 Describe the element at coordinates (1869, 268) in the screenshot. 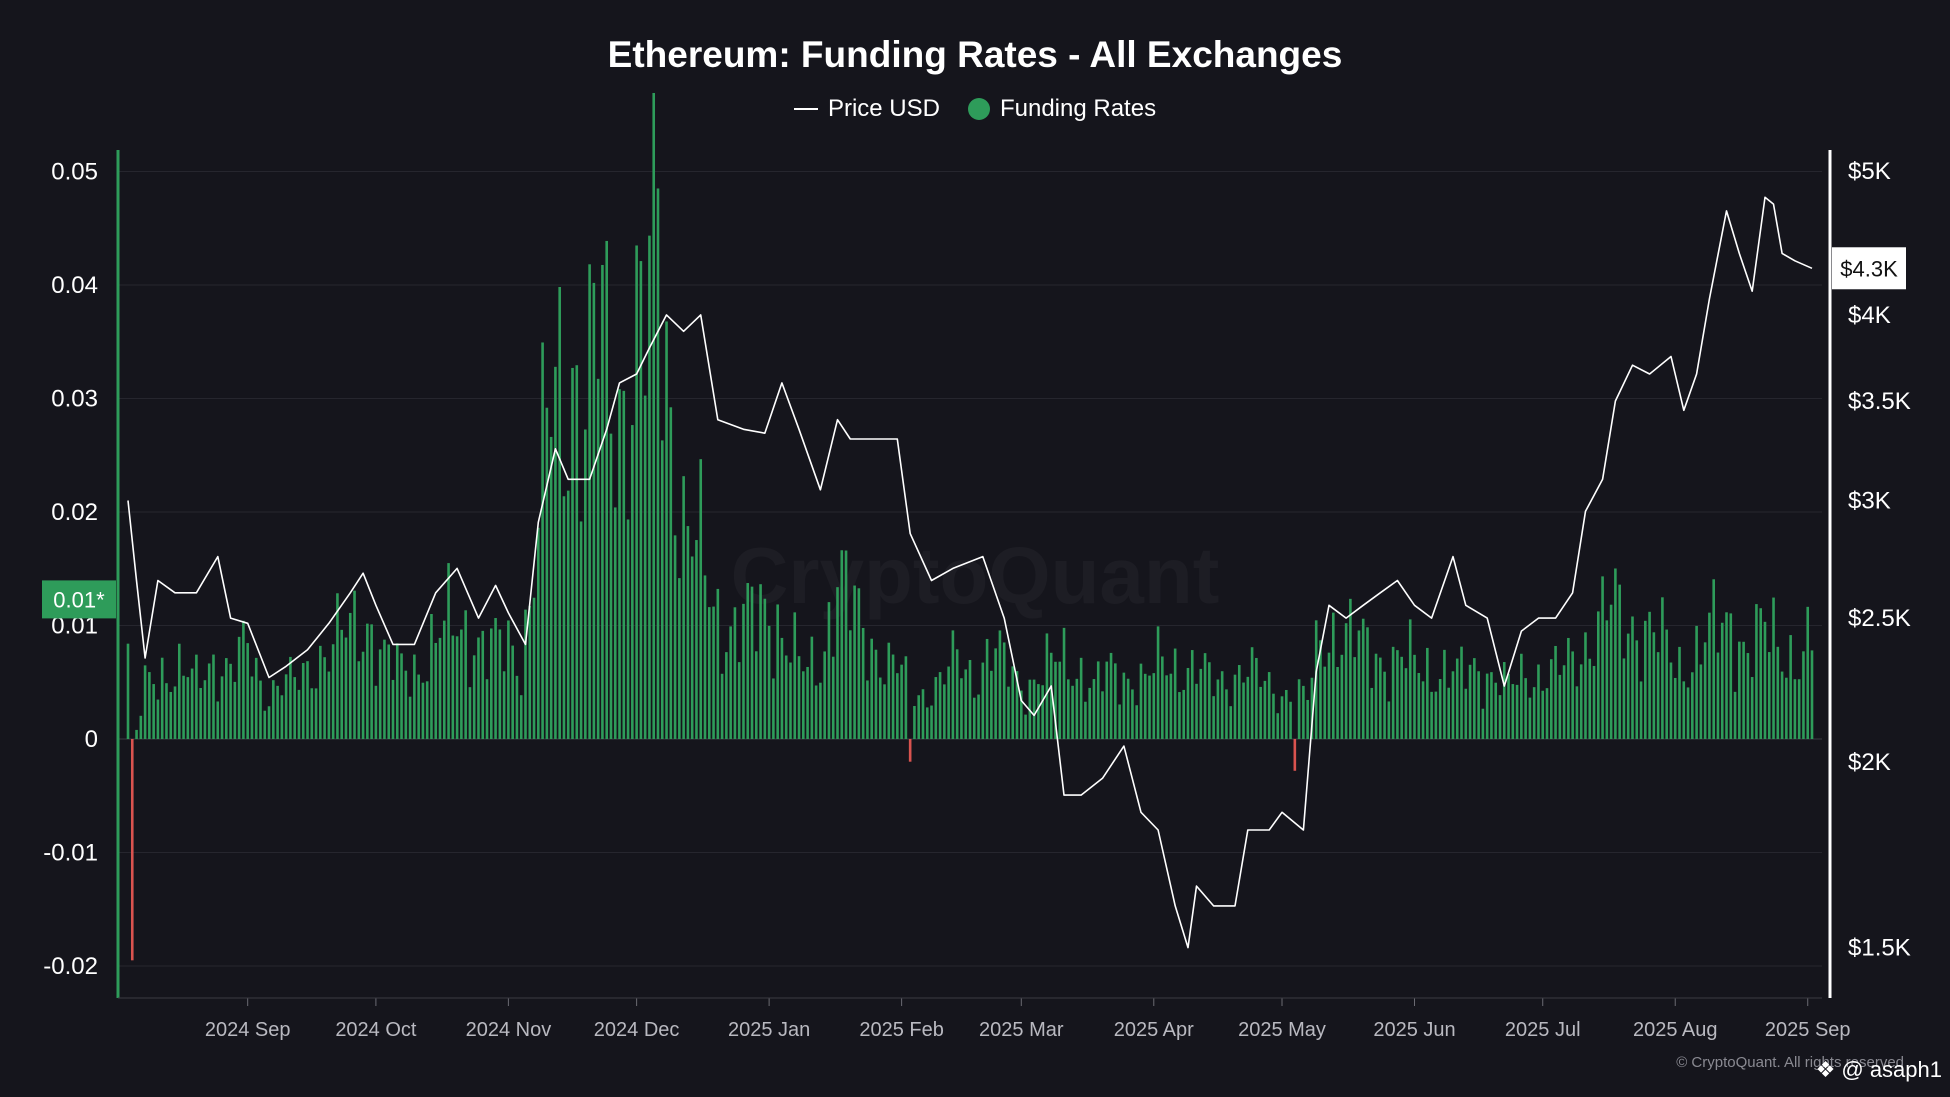

I see `price-current-label: $4.3K` at that location.